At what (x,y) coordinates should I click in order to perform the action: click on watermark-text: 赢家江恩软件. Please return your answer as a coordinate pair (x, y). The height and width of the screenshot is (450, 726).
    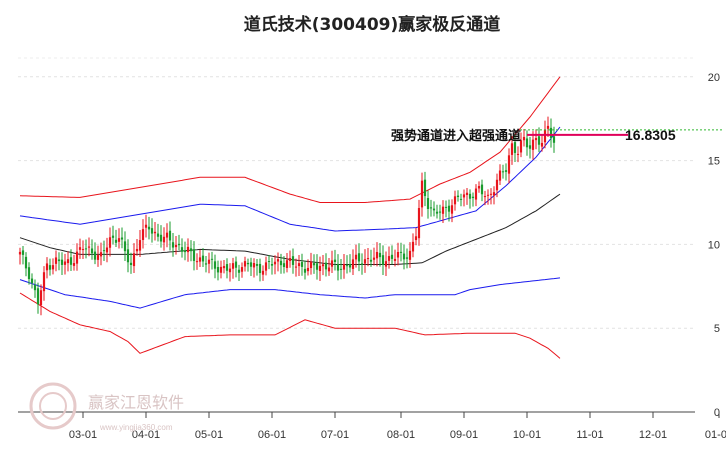
    Looking at the image, I should click on (136, 402).